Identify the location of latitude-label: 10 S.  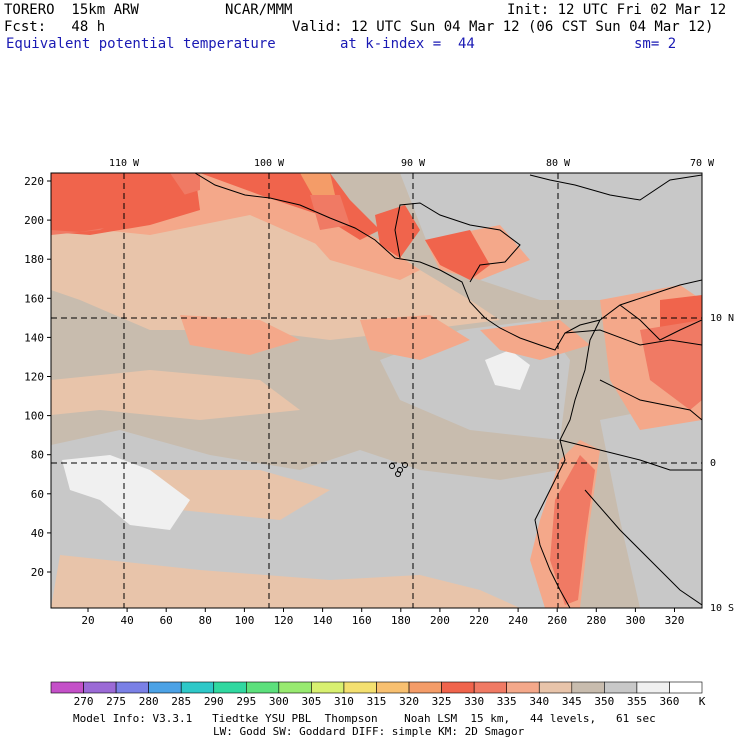
(722, 608).